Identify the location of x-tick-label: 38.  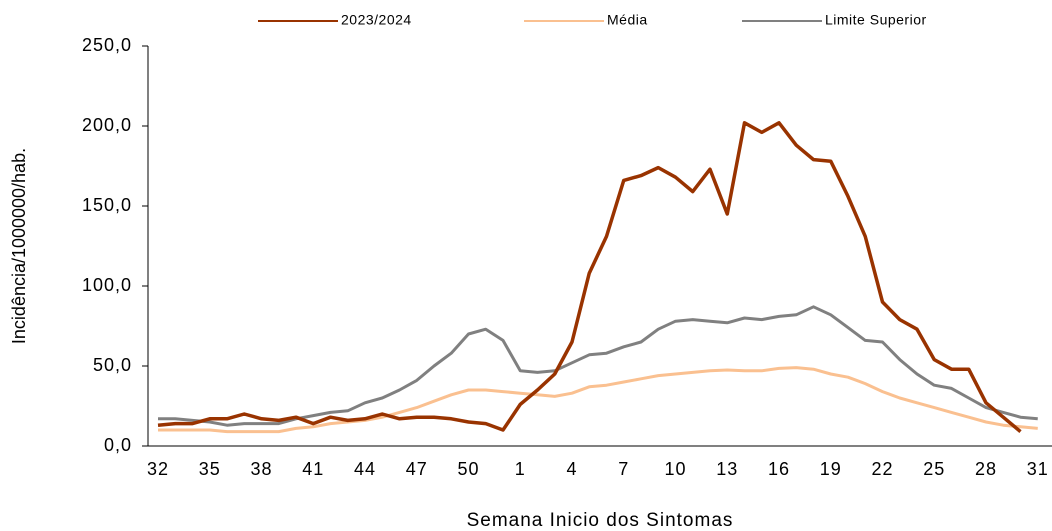
(261, 469).